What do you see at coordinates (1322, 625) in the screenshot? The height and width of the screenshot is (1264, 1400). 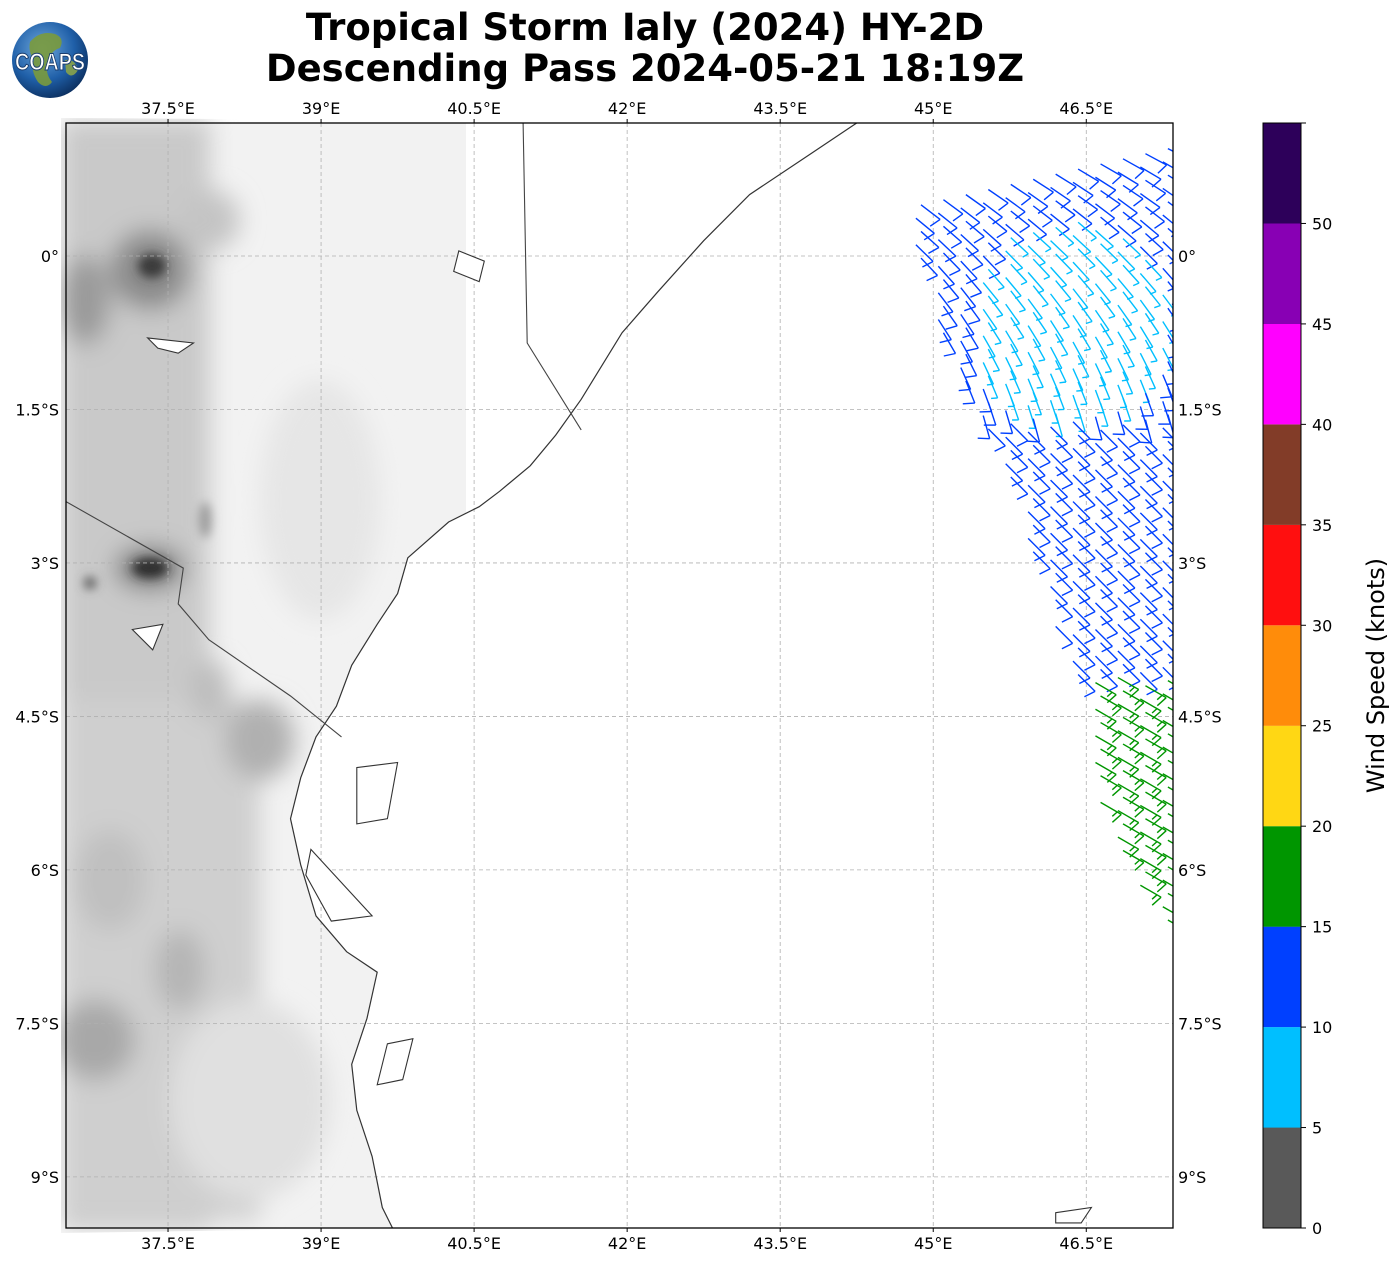 I see `colorbar-tick-label: 30` at bounding box center [1322, 625].